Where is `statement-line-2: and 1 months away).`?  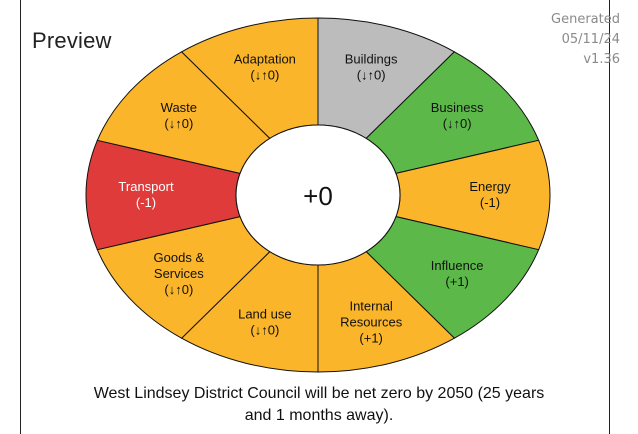
statement-line-2: and 1 months away). is located at coordinates (319, 415).